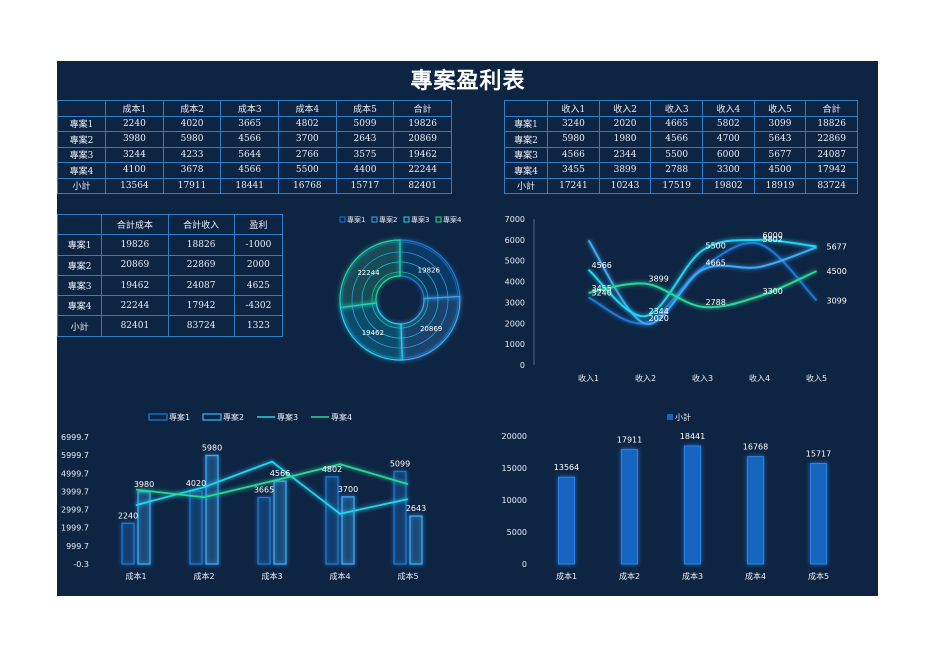 This screenshot has width=936, height=662. Describe the element at coordinates (728, 185) in the screenshot. I see `revenue-table-cell: 19802` at that location.